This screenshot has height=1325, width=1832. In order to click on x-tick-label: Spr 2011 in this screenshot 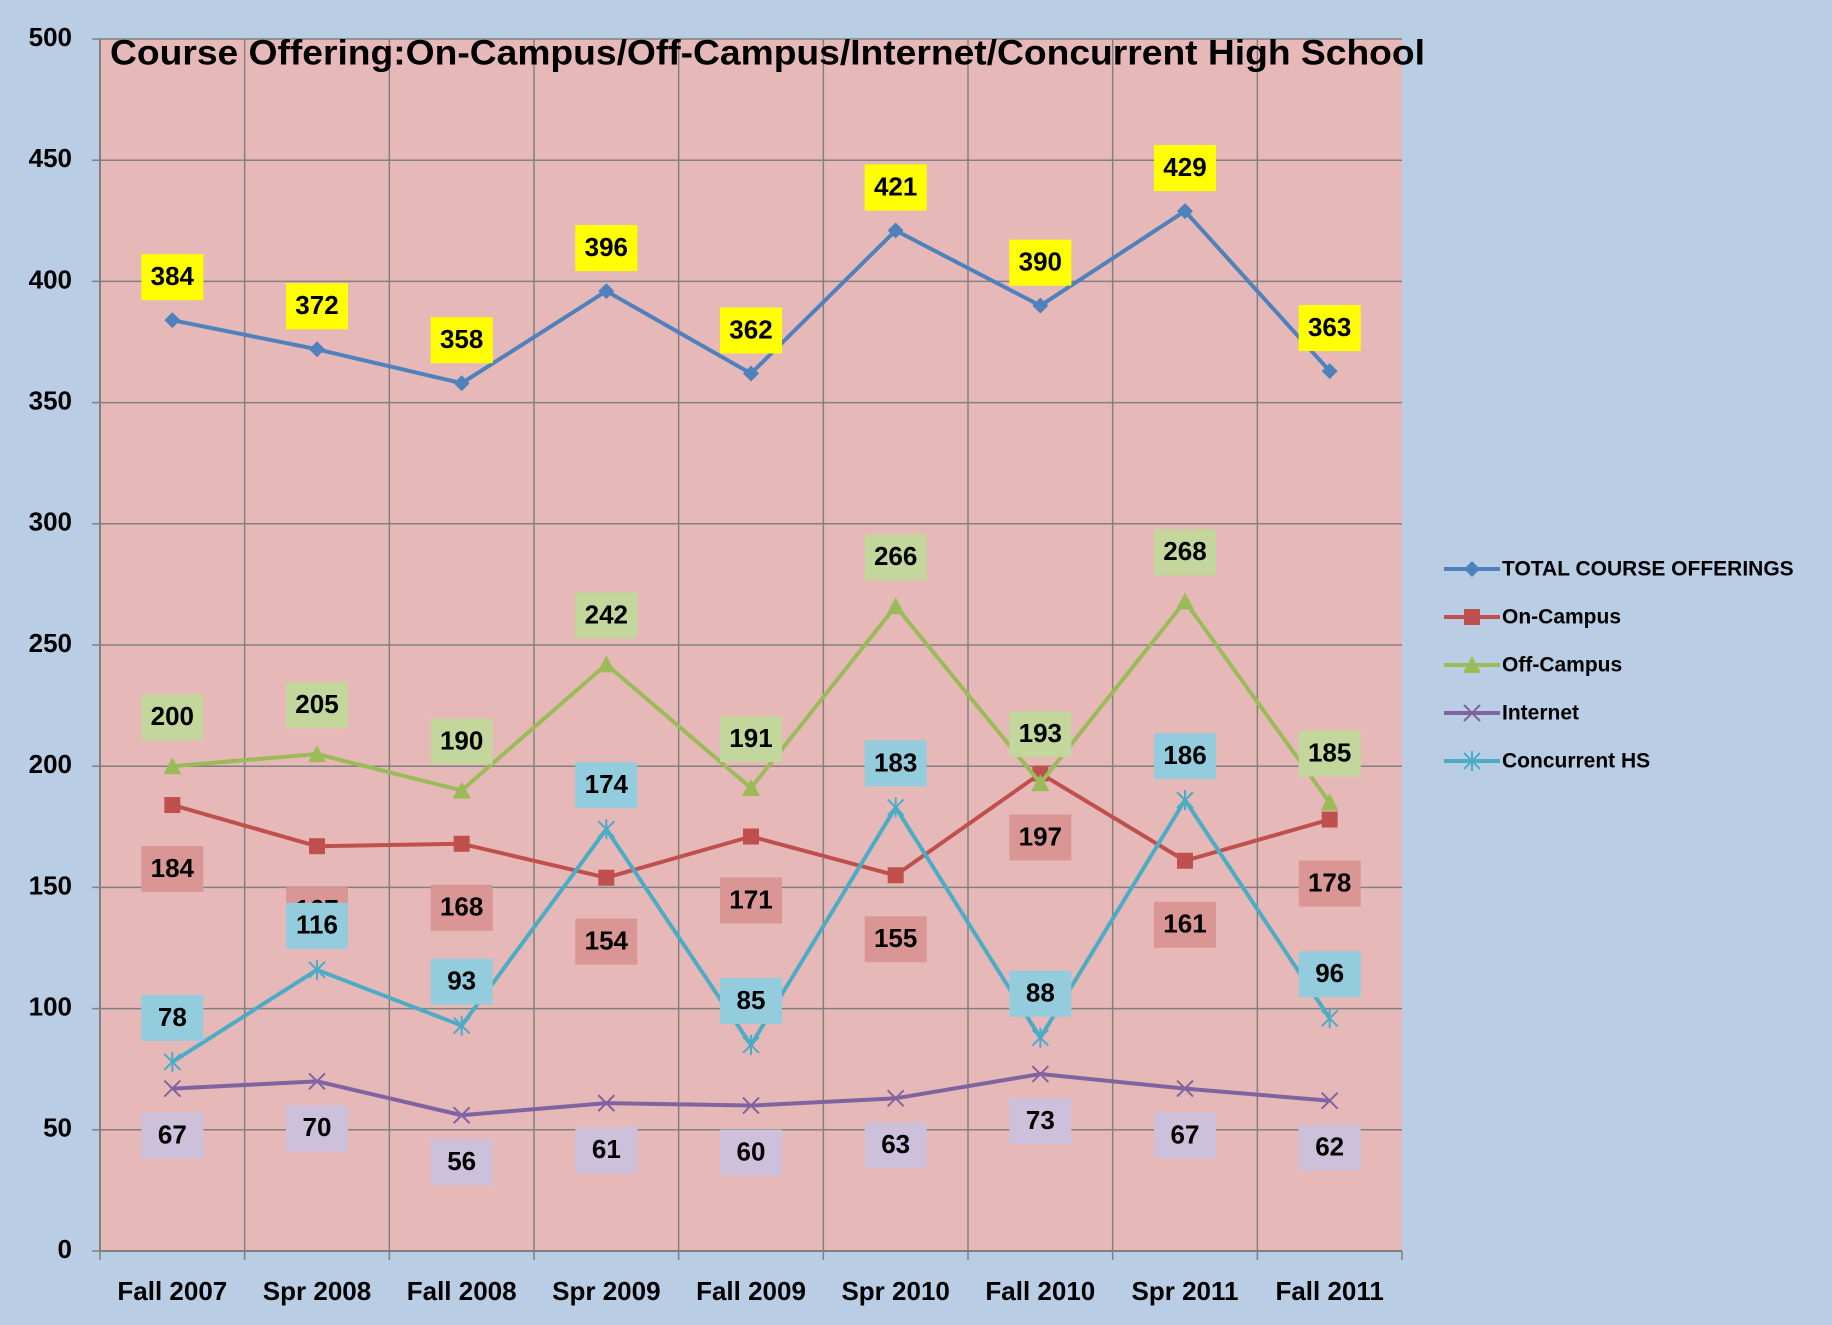, I will do `click(1185, 1291)`.